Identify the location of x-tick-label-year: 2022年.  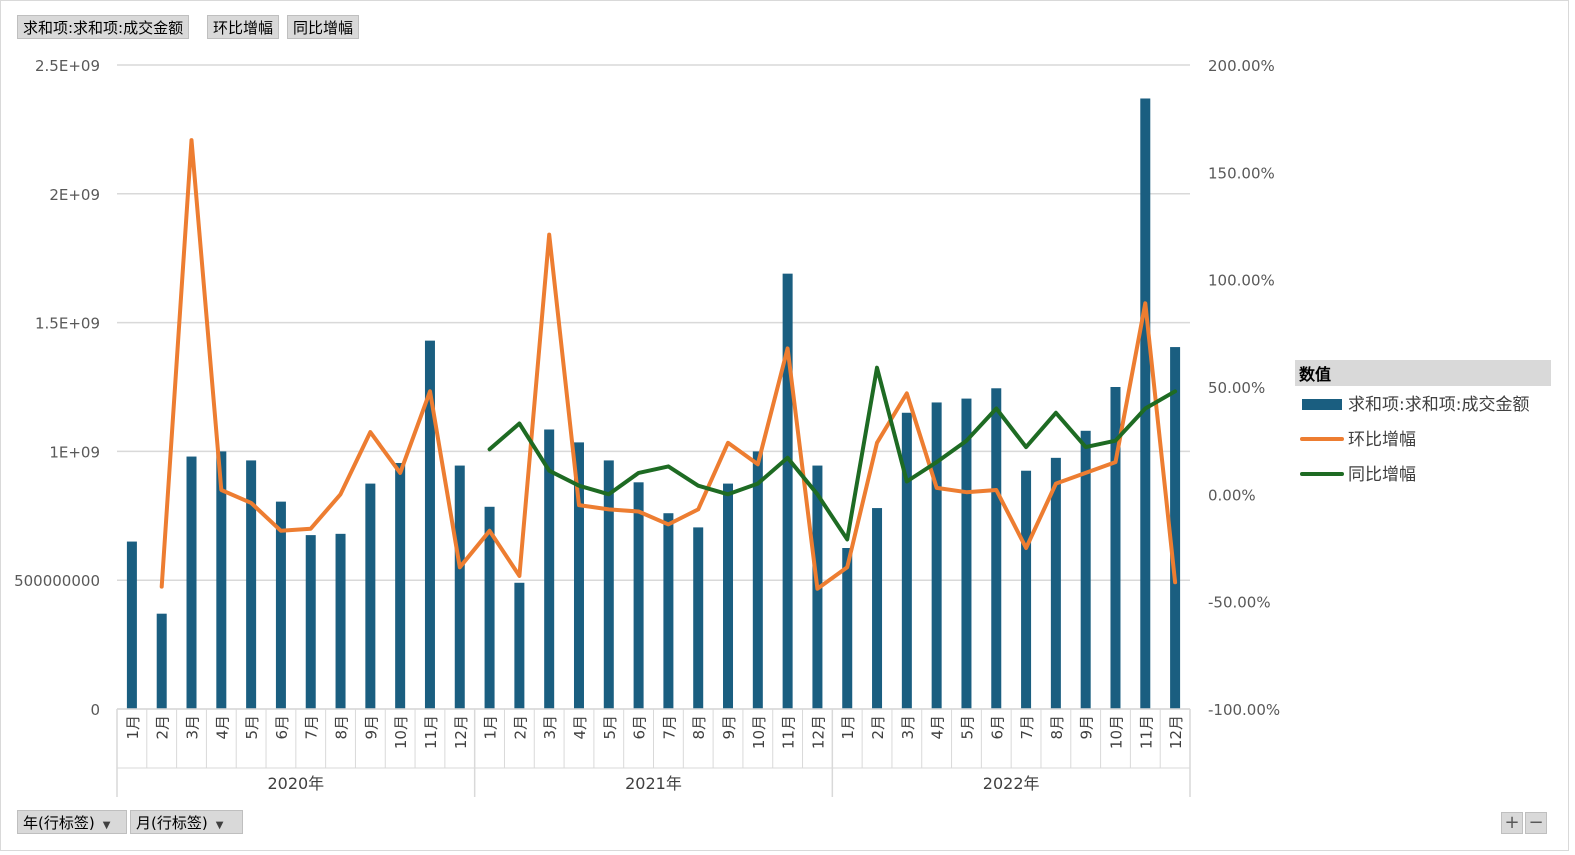
(1011, 783).